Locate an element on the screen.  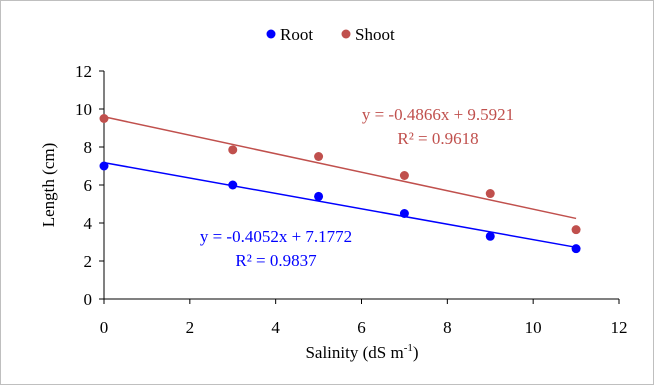
y-tick-label: 8 is located at coordinates (88, 147).